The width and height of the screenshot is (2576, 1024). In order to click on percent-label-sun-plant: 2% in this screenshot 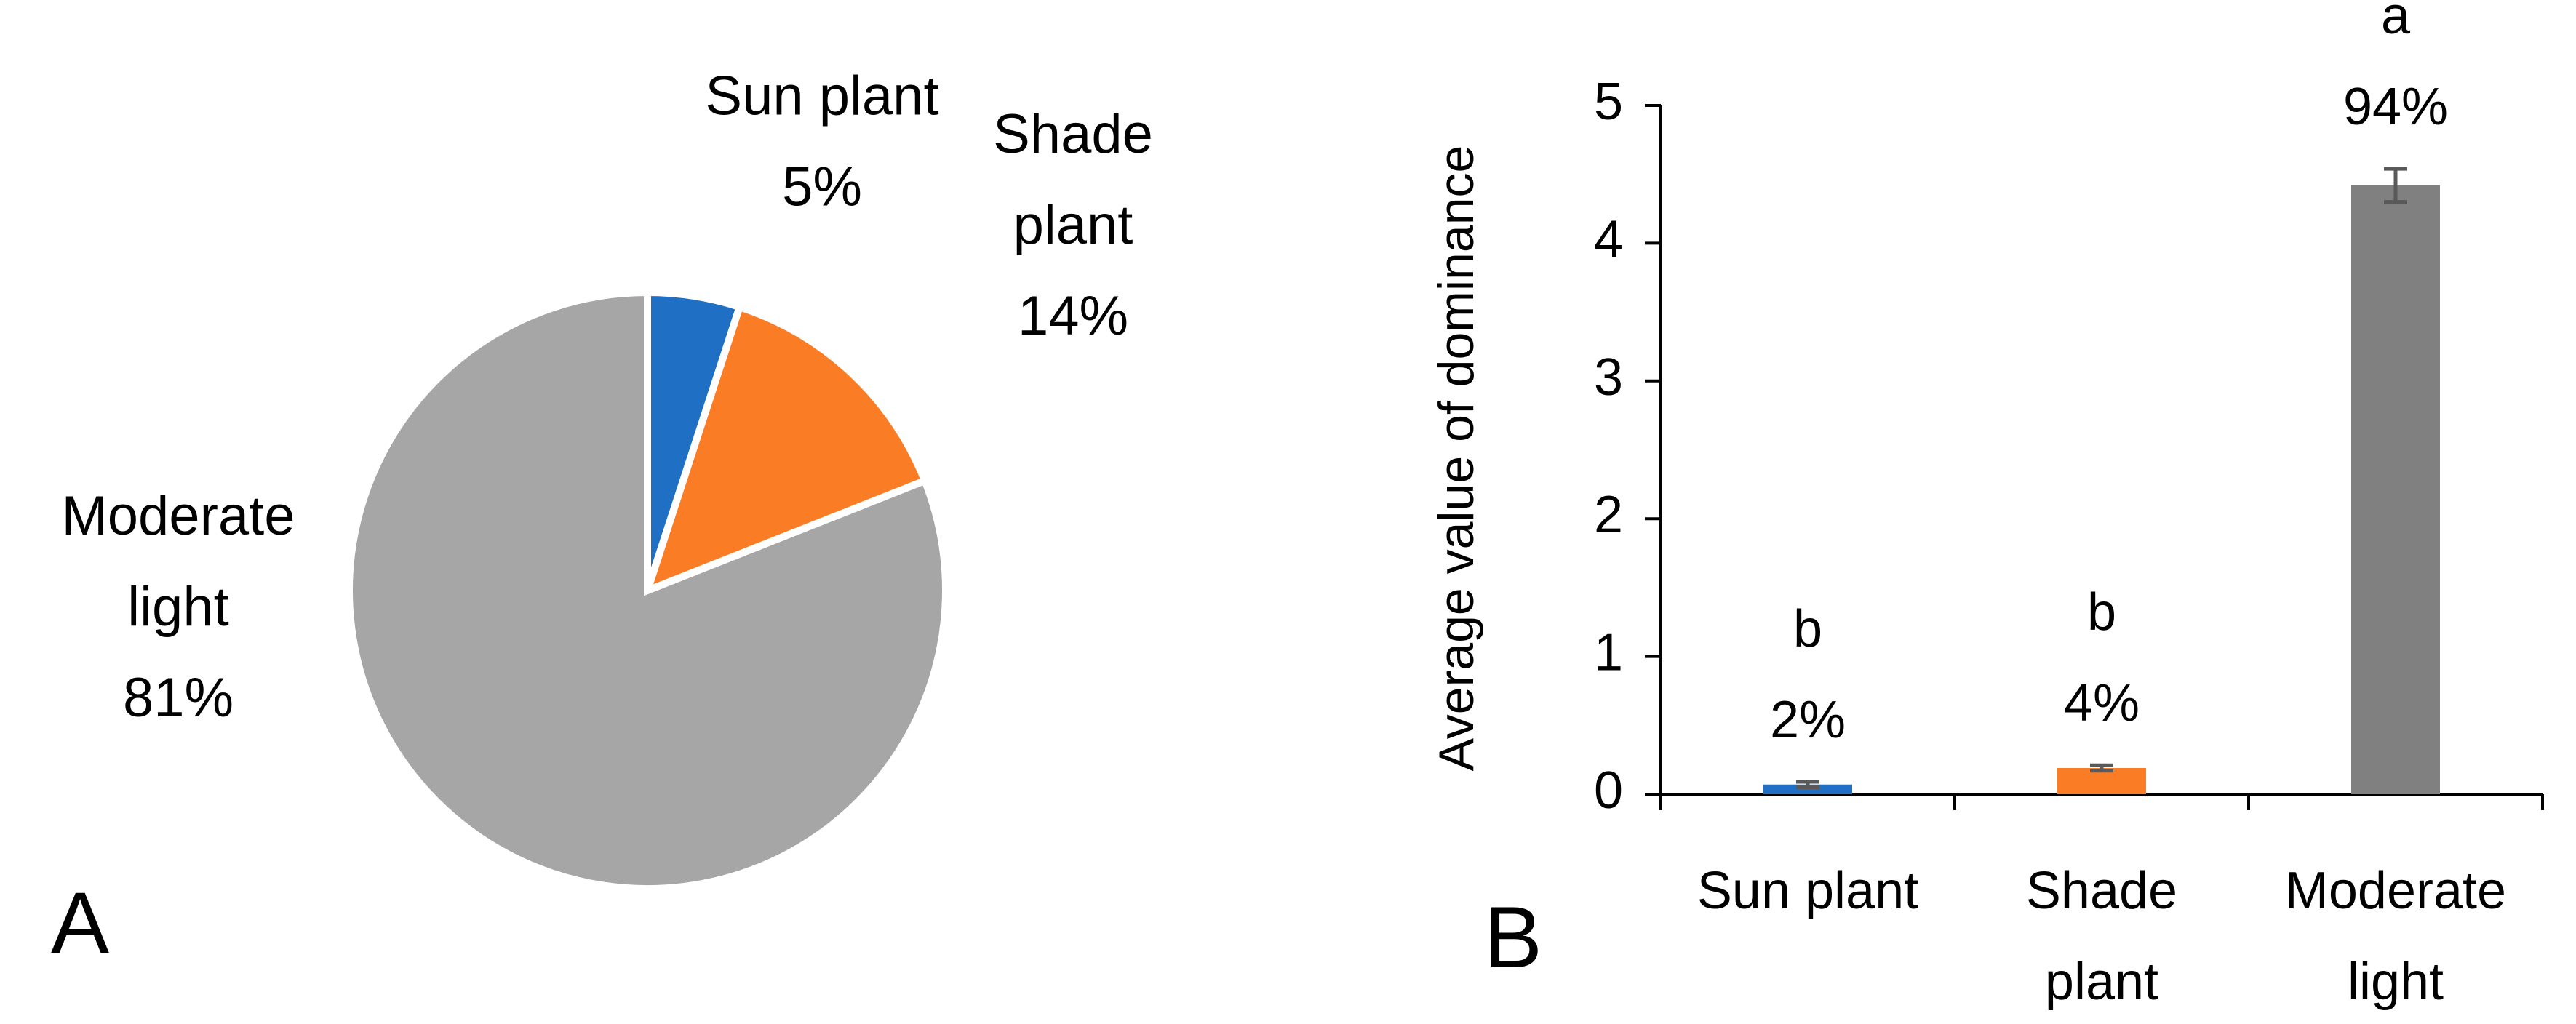, I will do `click(1808, 720)`.